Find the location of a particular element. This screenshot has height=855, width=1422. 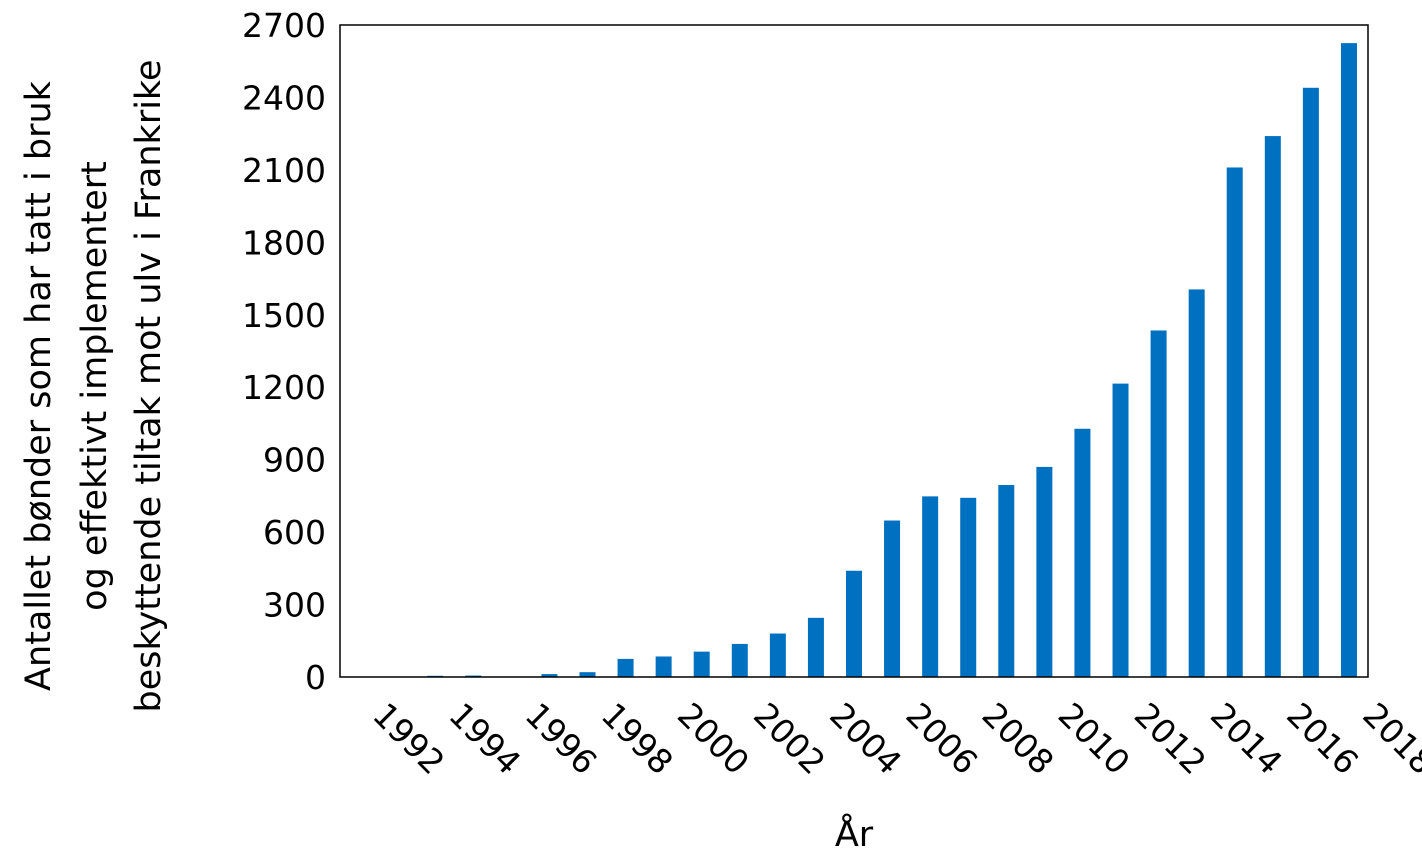

bar-1997 is located at coordinates (549, 675).